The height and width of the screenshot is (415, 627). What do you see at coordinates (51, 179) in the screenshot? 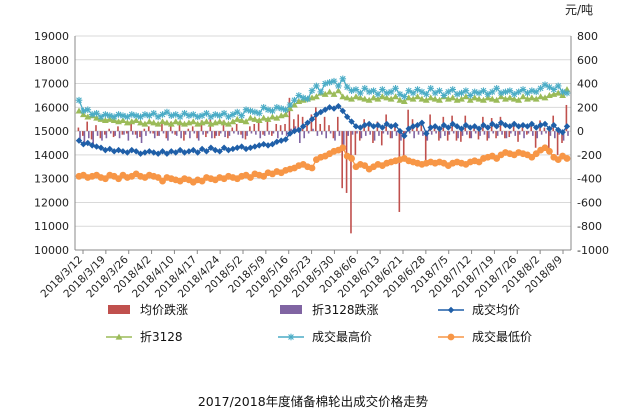
I see `y-left-tick-label: 13000` at bounding box center [51, 179].